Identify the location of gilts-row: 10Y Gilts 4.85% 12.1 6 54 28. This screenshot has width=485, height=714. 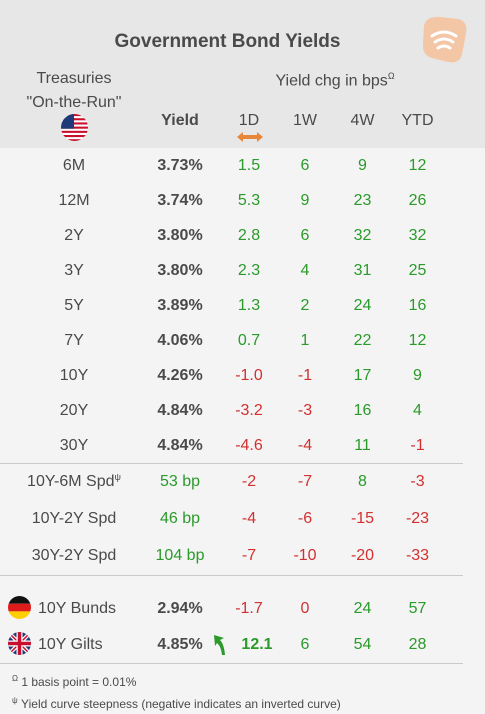
(242, 644).